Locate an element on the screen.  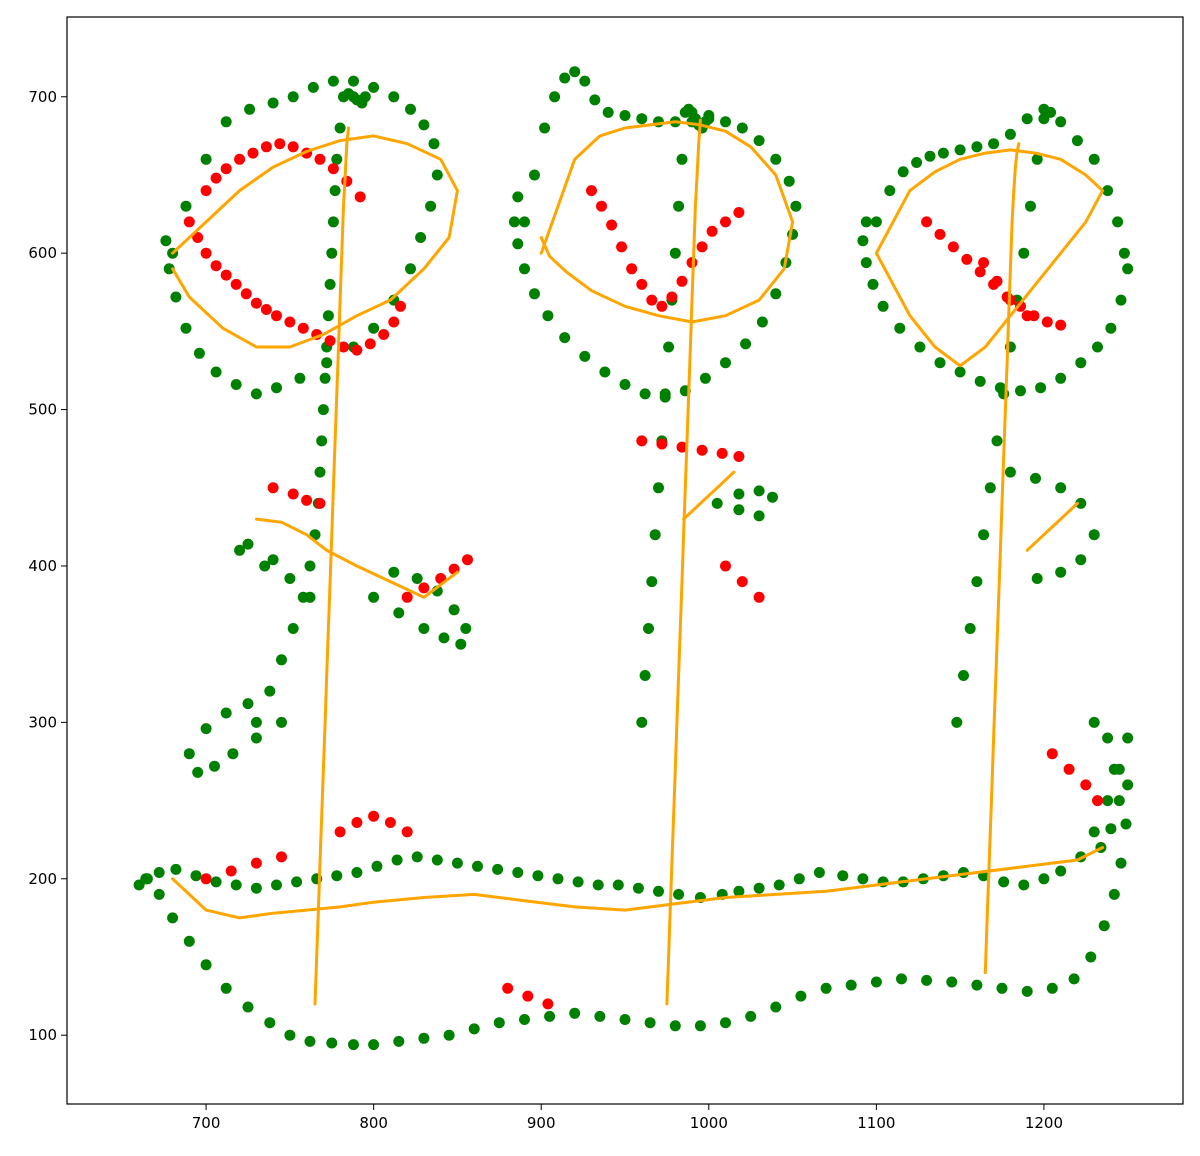
x-axis: 700 800 900 1000 1100 1200 is located at coordinates (627, 1118).